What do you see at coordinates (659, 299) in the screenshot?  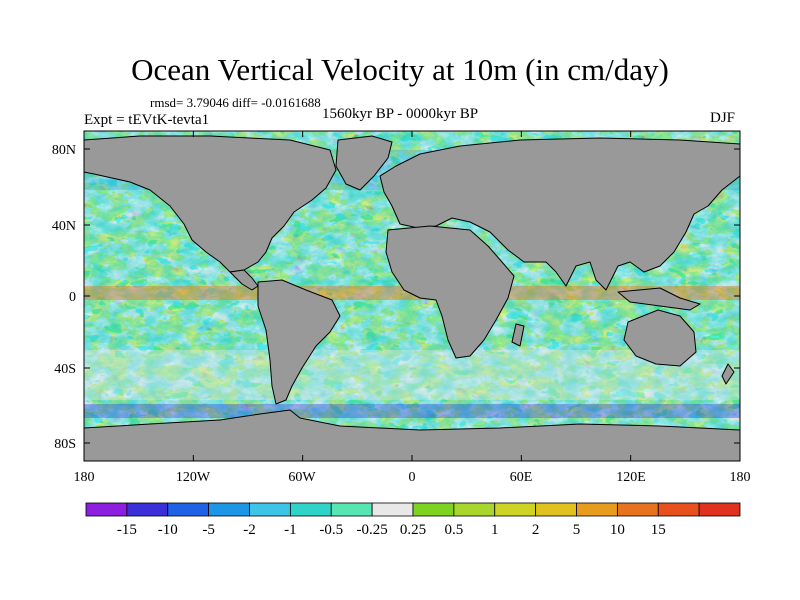 I see `indonesia` at bounding box center [659, 299].